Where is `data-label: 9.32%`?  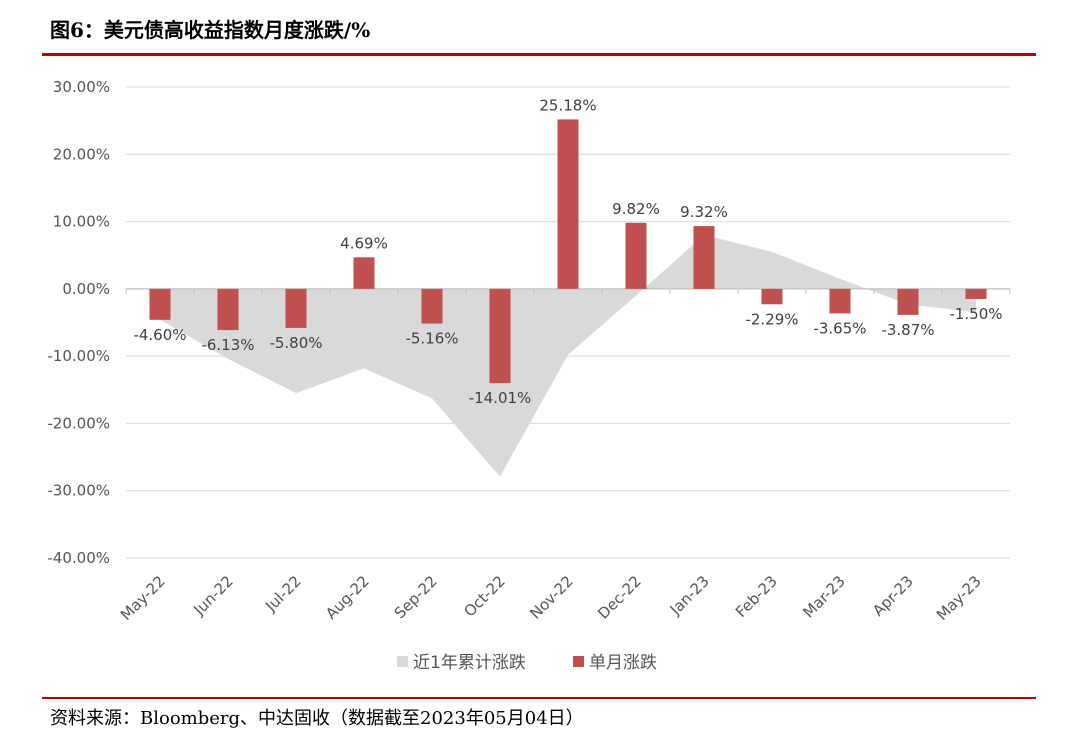 data-label: 9.32% is located at coordinates (704, 212).